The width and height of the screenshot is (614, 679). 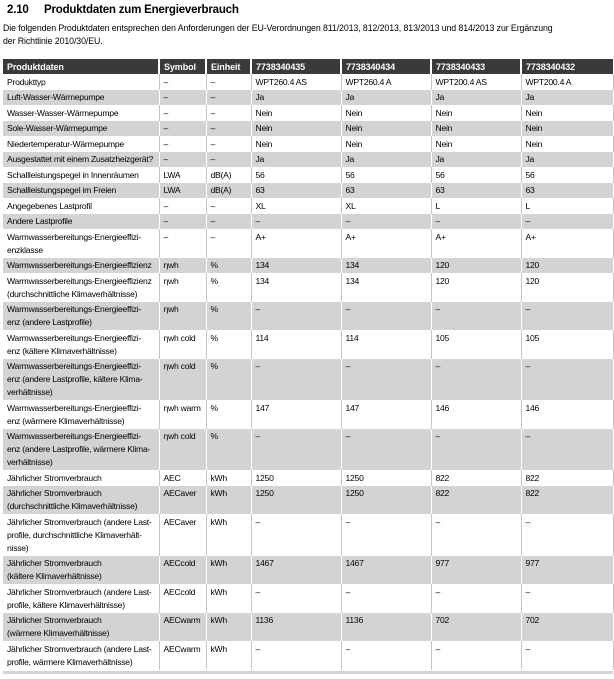 What do you see at coordinates (567, 66) in the screenshot?
I see `column-header-model-4: 7738340432` at bounding box center [567, 66].